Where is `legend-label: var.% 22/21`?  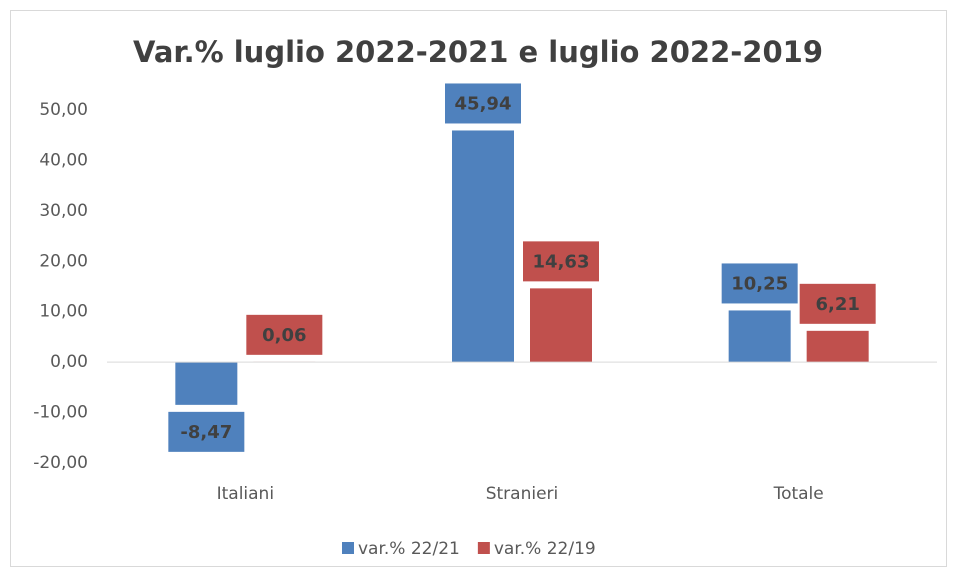
legend-label: var.% 22/21 is located at coordinates (409, 549).